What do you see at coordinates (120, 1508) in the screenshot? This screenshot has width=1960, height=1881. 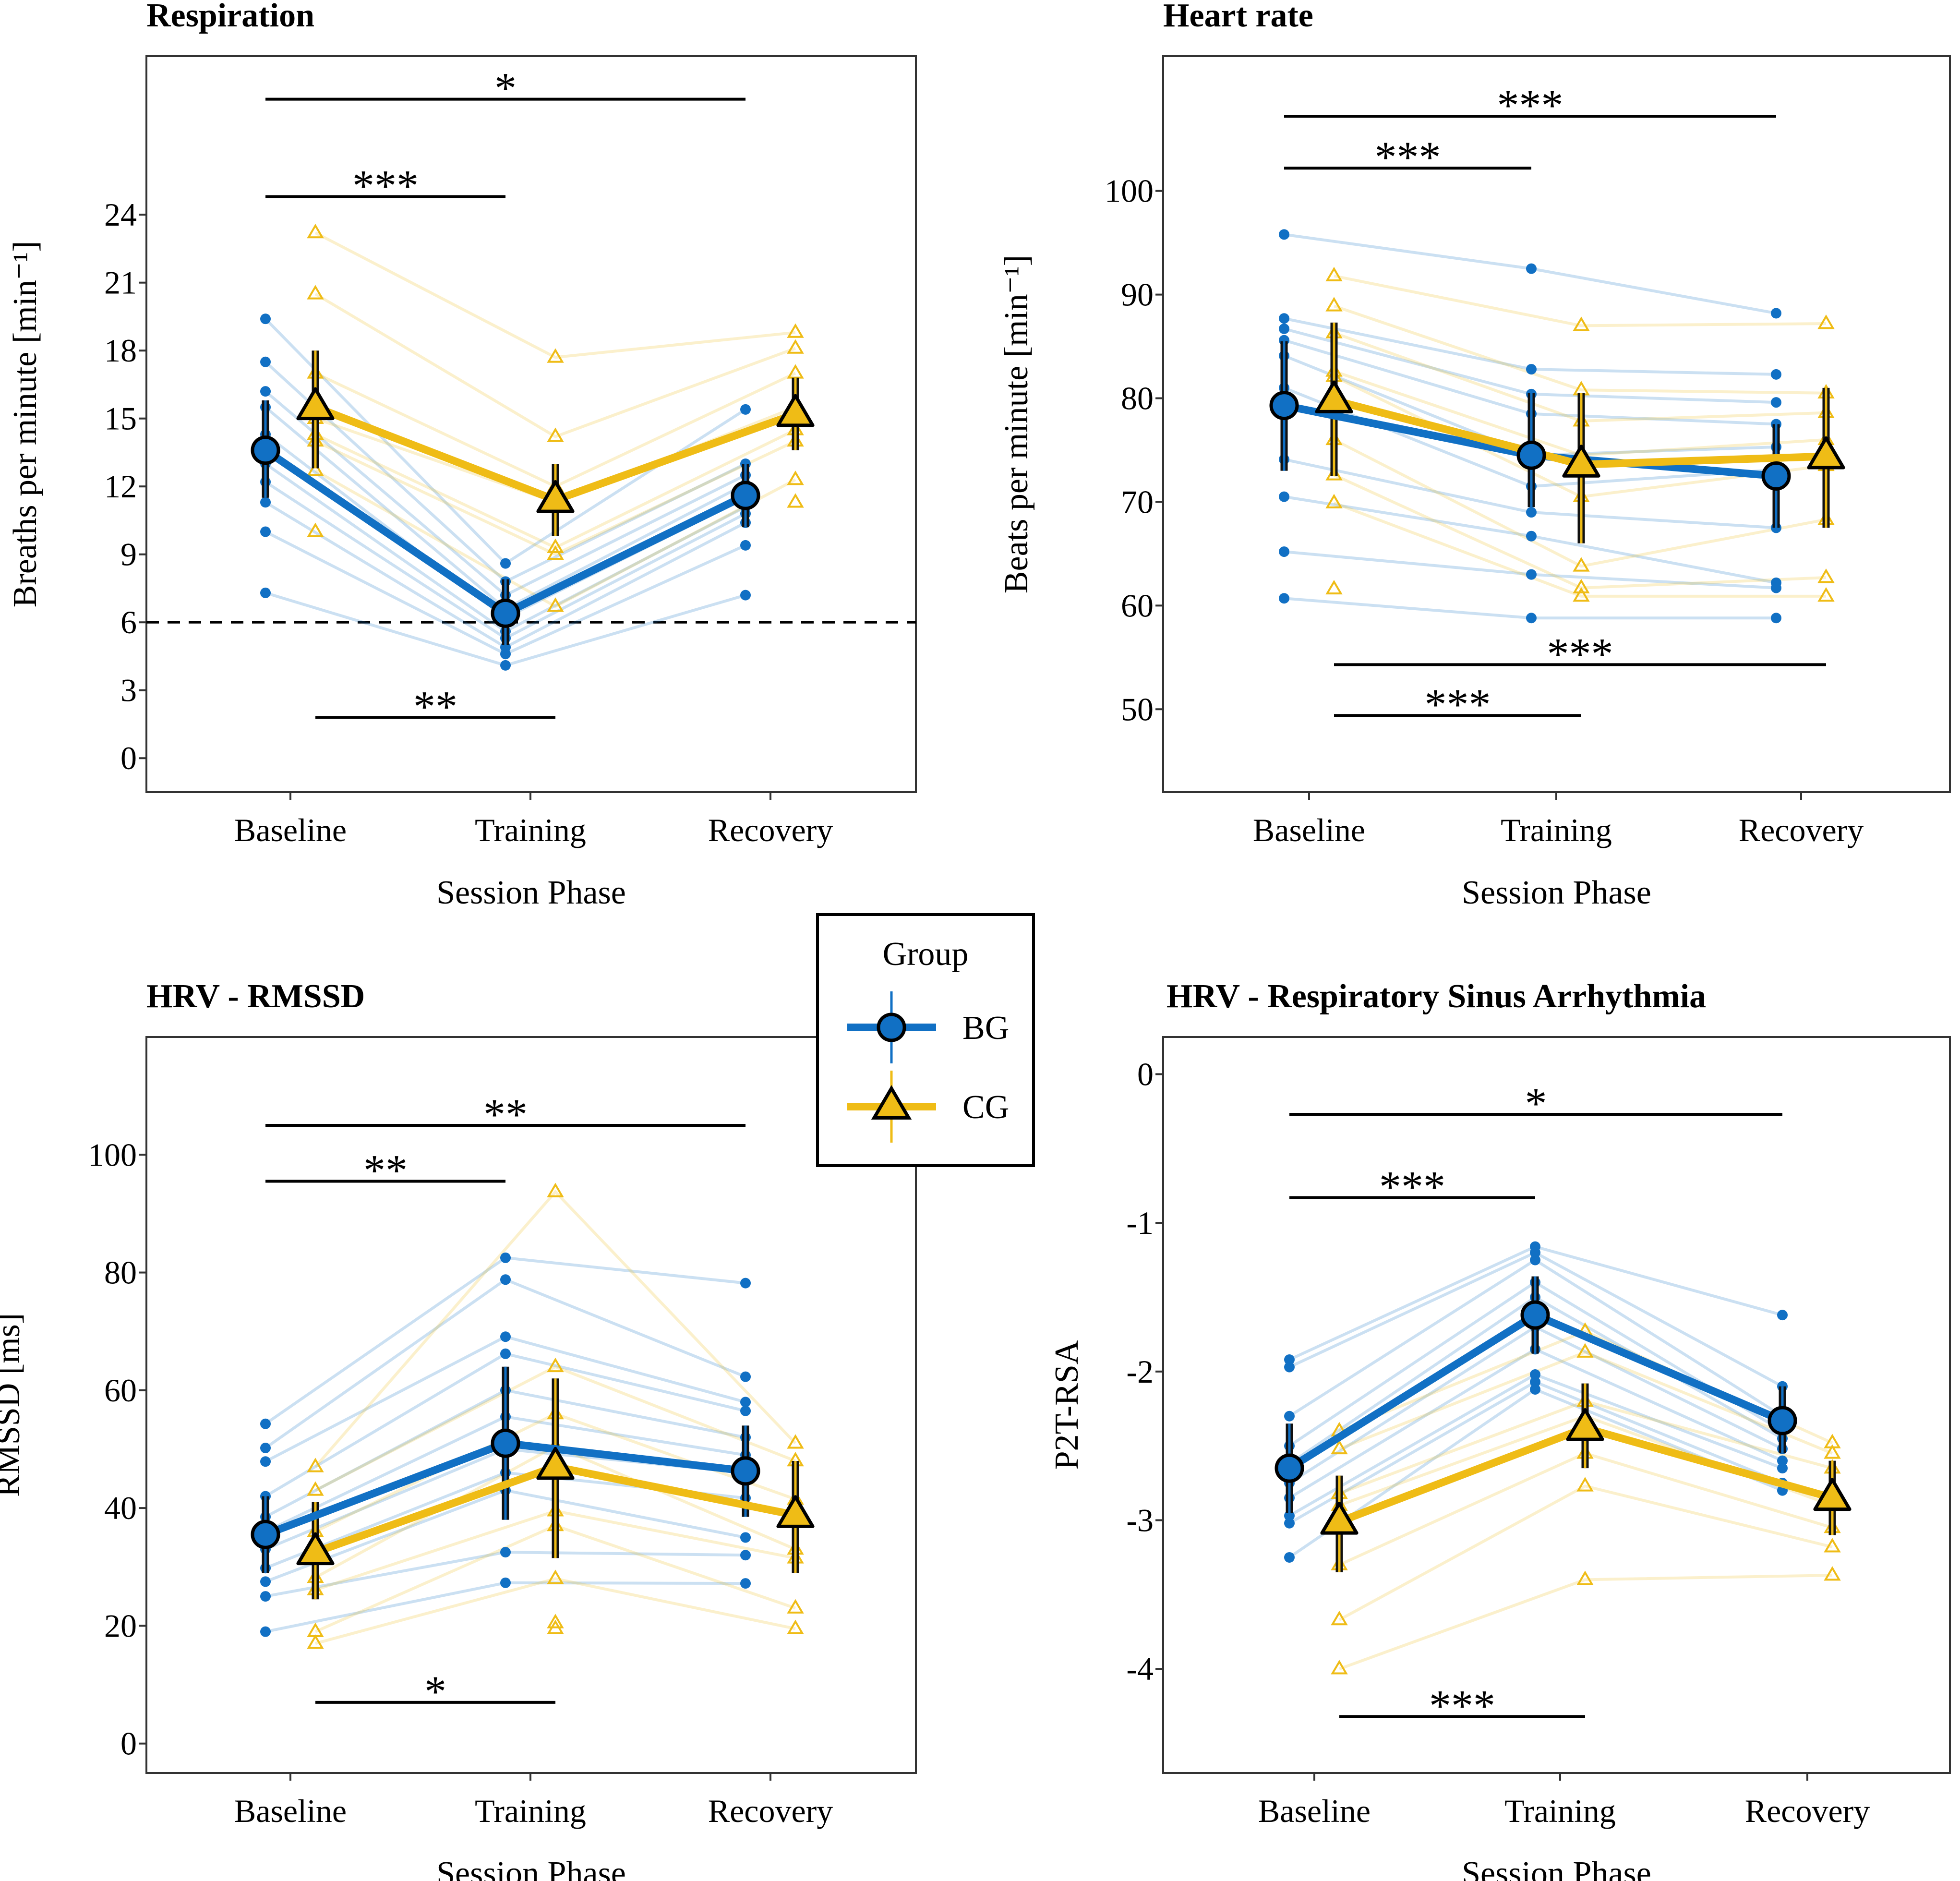 I see `y-tick-label: 40` at bounding box center [120, 1508].